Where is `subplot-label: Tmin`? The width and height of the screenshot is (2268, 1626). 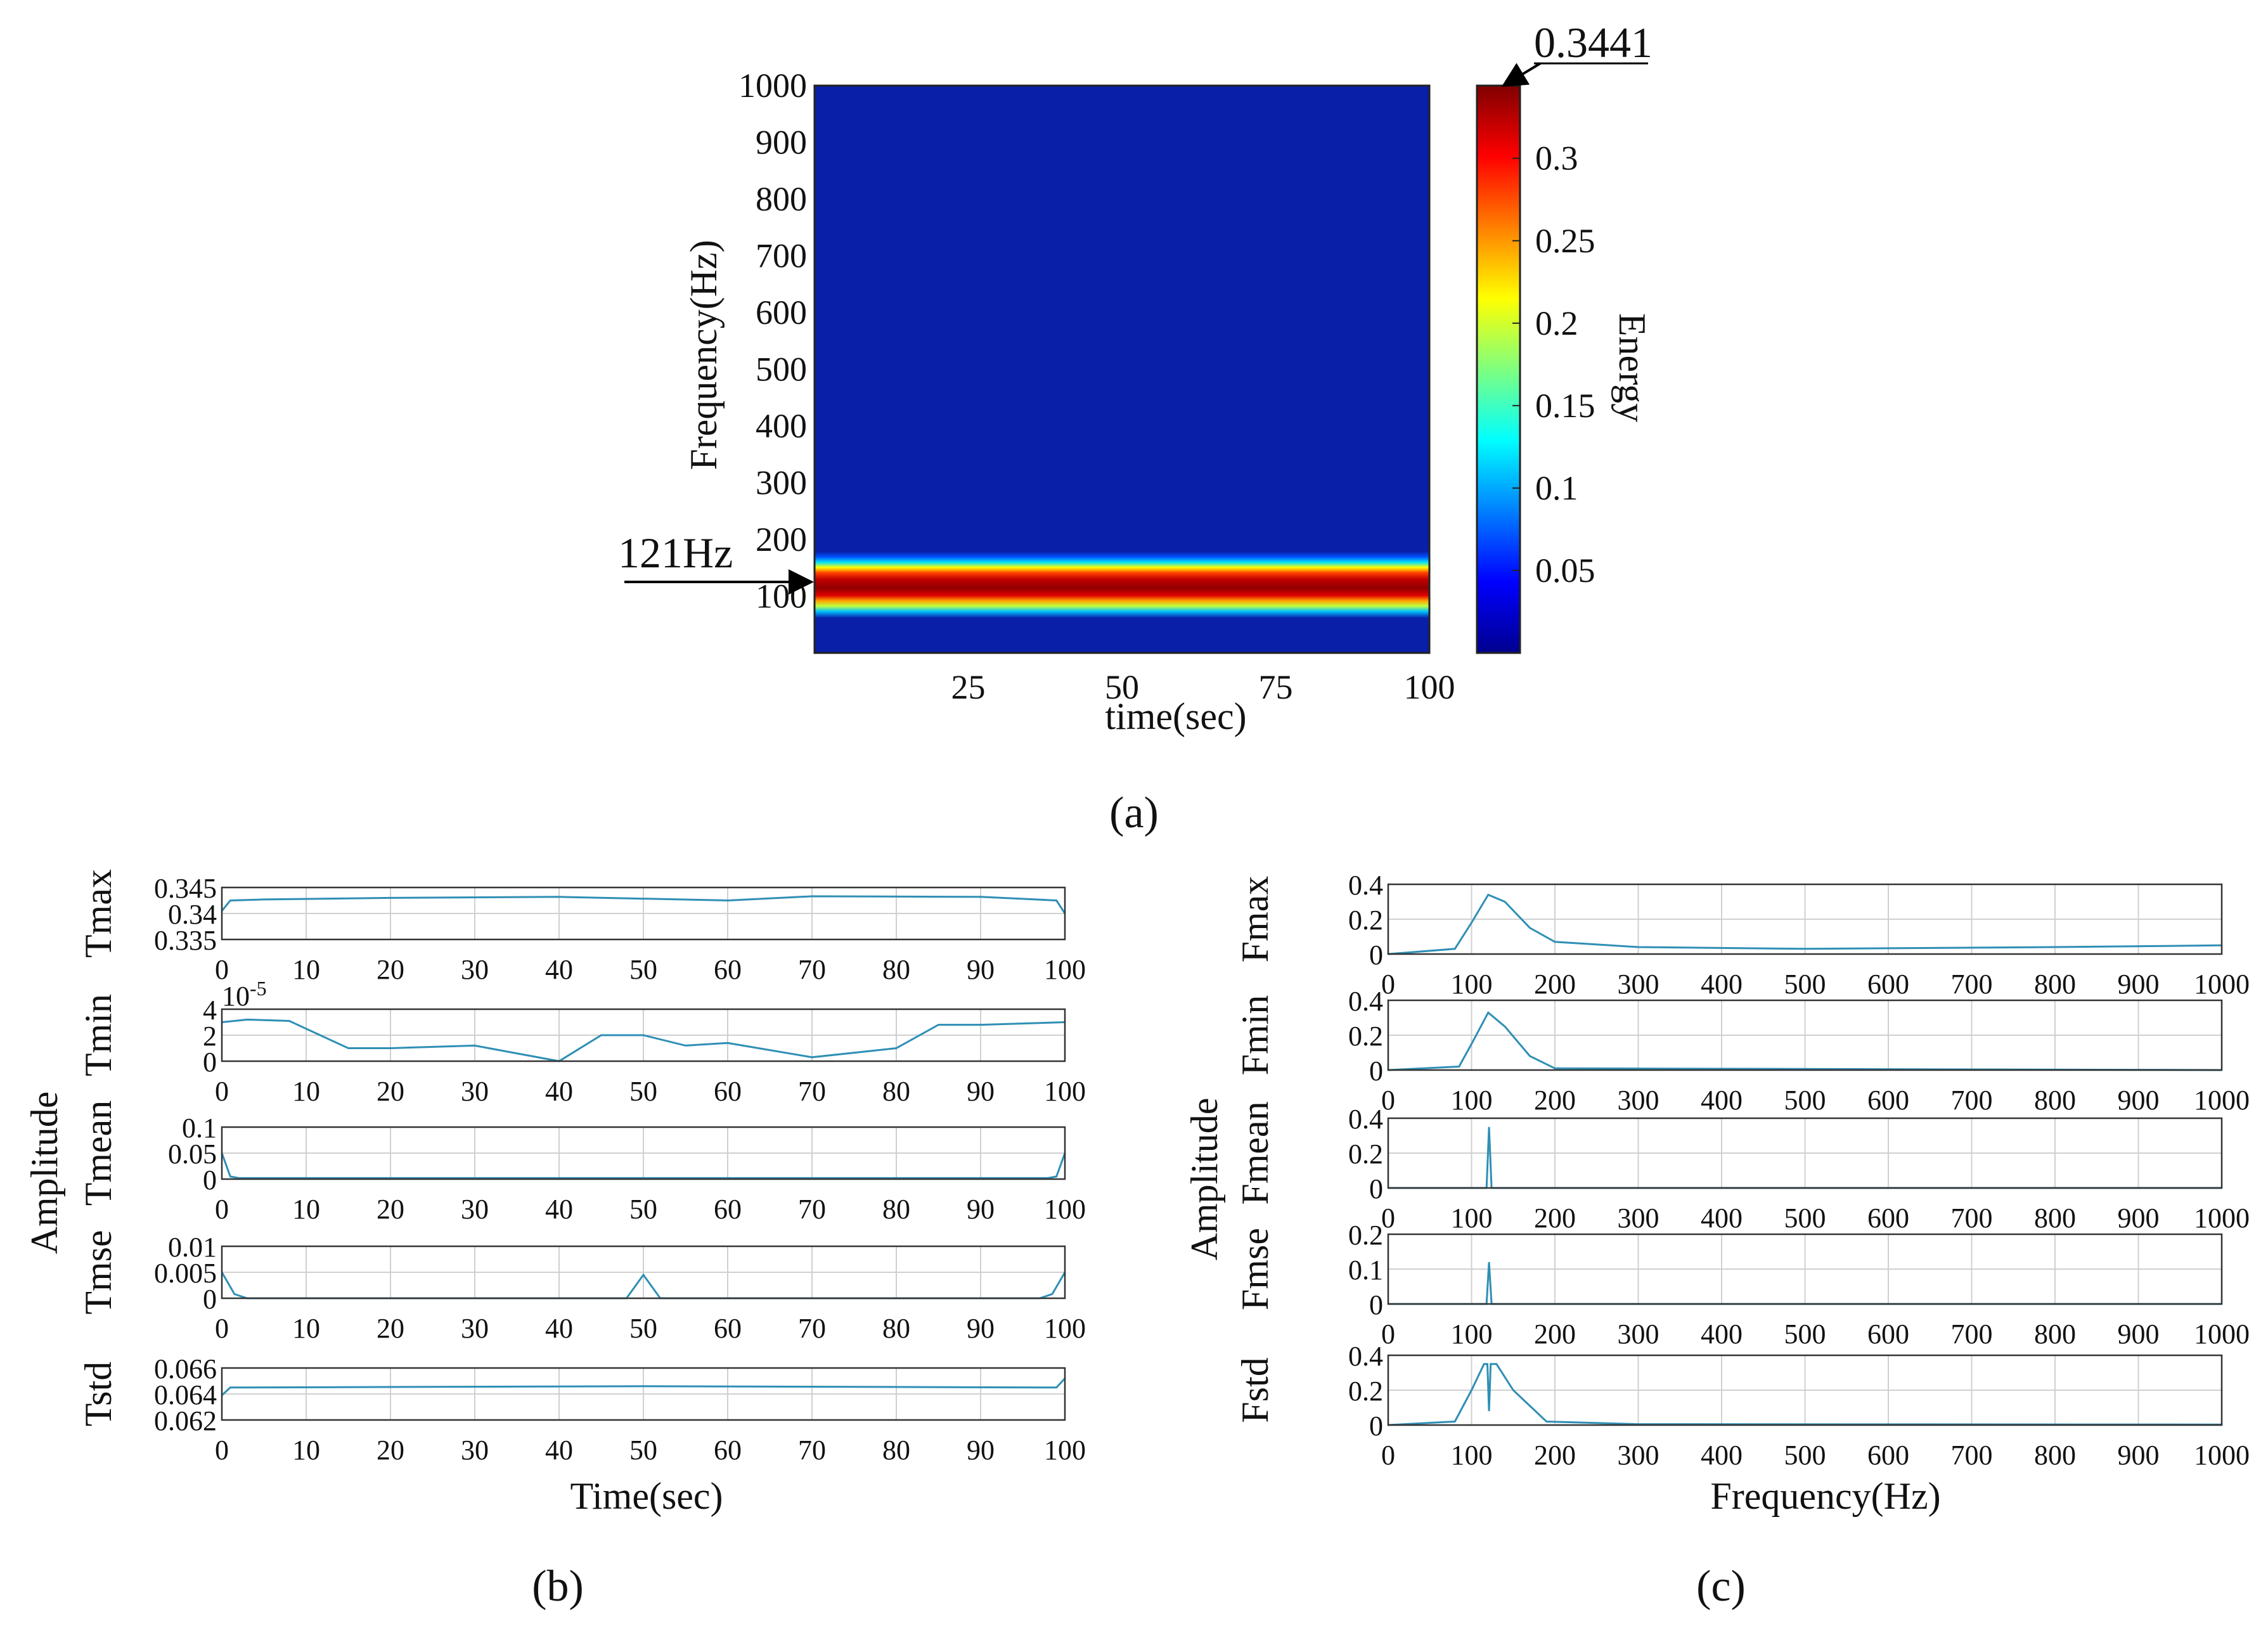 subplot-label: Tmin is located at coordinates (98, 1035).